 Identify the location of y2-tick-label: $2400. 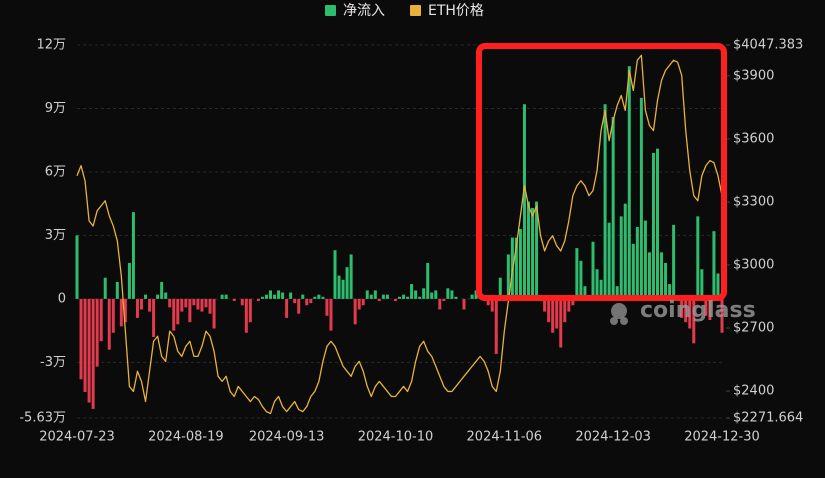
(753, 391).